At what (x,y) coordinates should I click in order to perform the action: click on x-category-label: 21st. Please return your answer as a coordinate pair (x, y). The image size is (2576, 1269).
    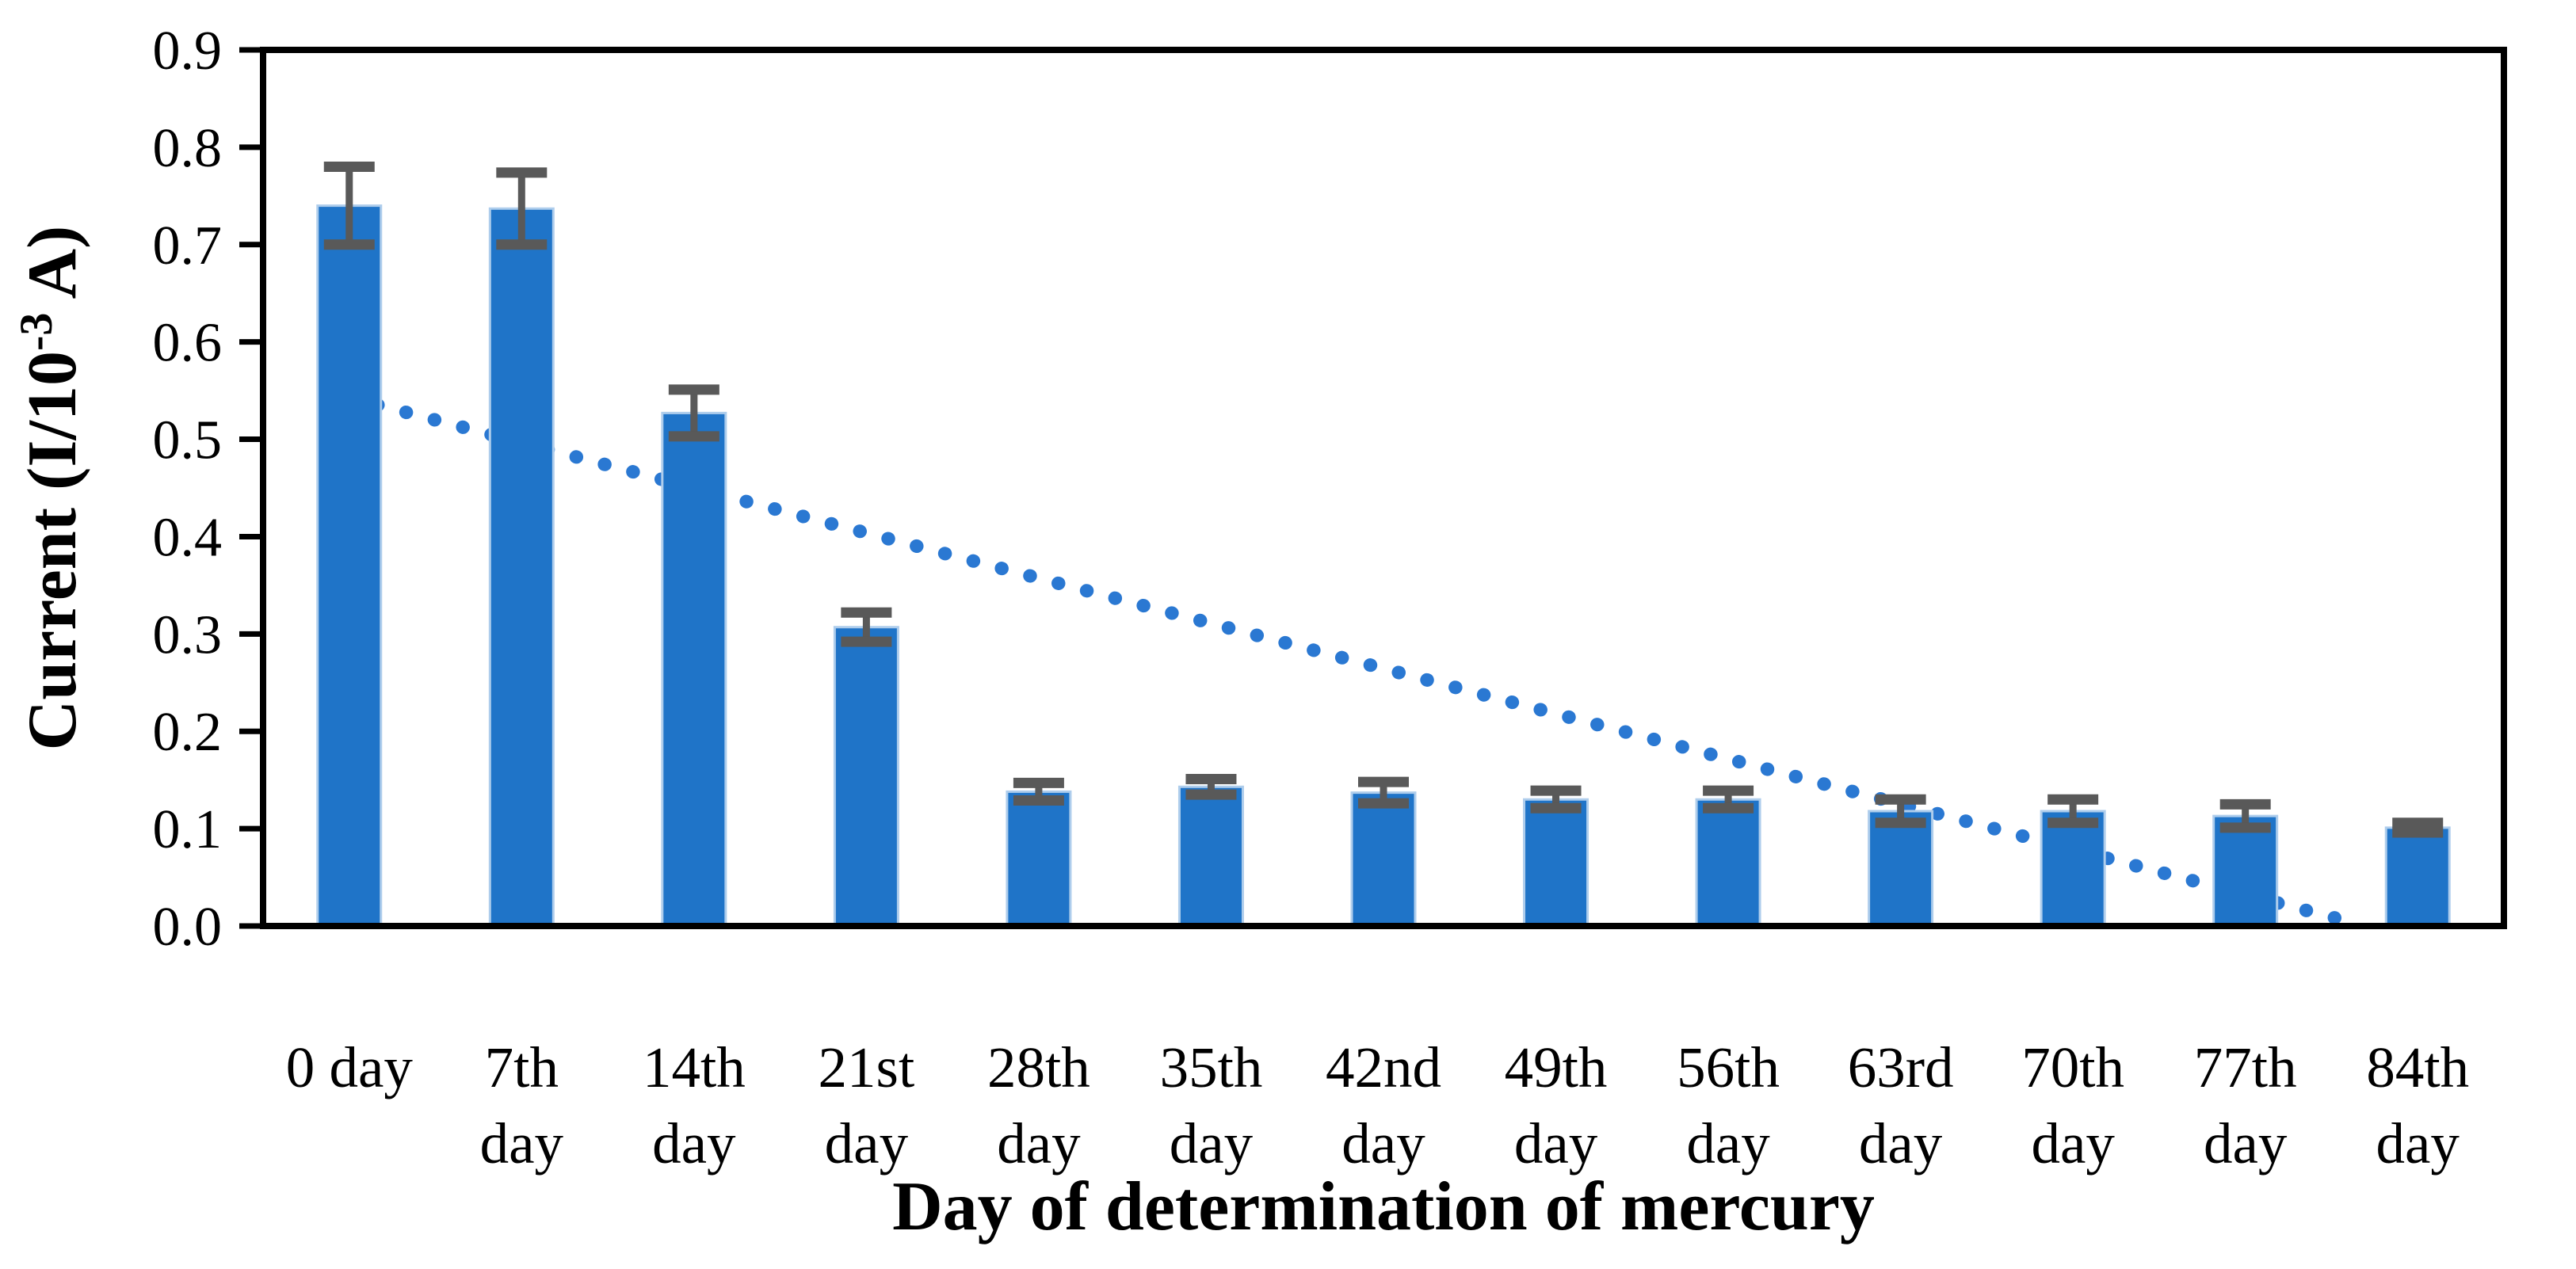
    Looking at the image, I should click on (867, 1067).